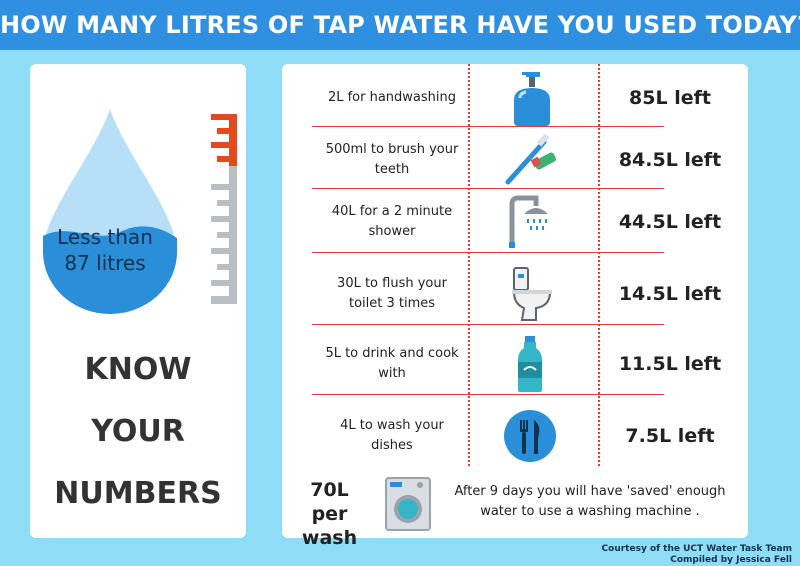 Image resolution: width=800 pixels, height=566 pixels. What do you see at coordinates (670, 98) in the screenshot?
I see `remaining-water: 85L left` at bounding box center [670, 98].